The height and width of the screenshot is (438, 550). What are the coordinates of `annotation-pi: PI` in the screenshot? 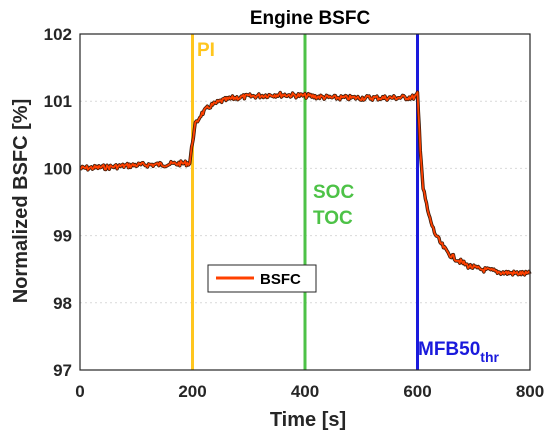 It's located at (206, 50).